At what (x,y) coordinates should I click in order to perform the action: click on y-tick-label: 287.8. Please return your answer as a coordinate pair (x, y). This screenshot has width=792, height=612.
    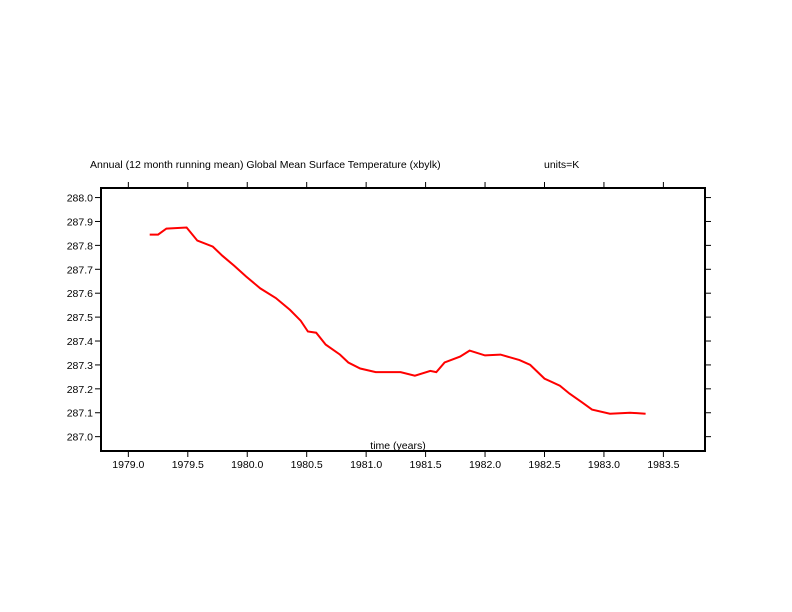
    Looking at the image, I should click on (80, 246).